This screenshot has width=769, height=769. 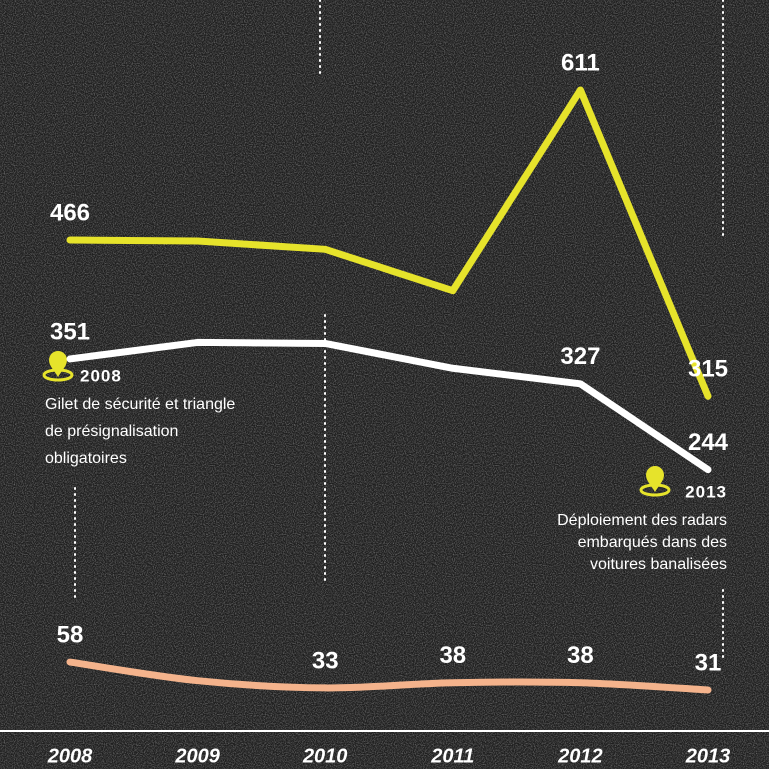 What do you see at coordinates (70, 331) in the screenshot?
I see `data-label: 351` at bounding box center [70, 331].